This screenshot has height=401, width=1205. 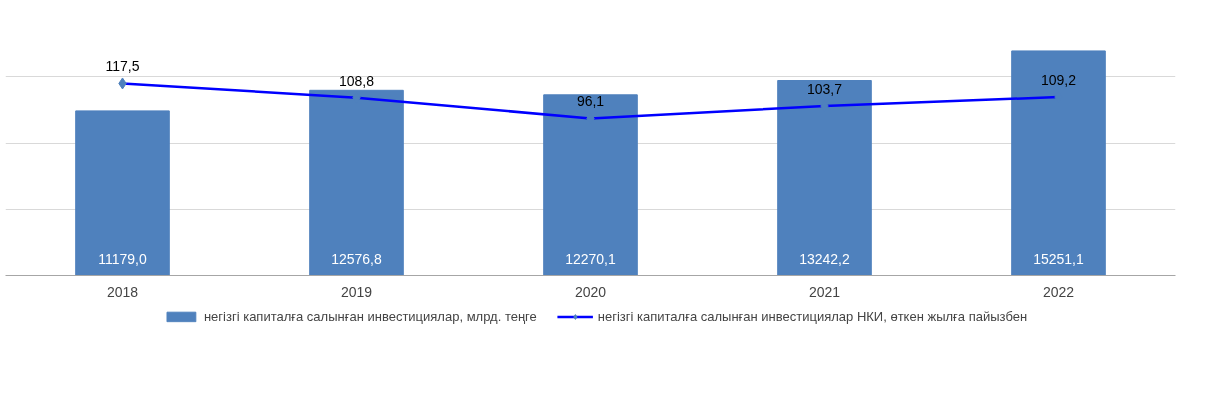 What do you see at coordinates (824, 89) in the screenshot?
I see `data-label: 103,7` at bounding box center [824, 89].